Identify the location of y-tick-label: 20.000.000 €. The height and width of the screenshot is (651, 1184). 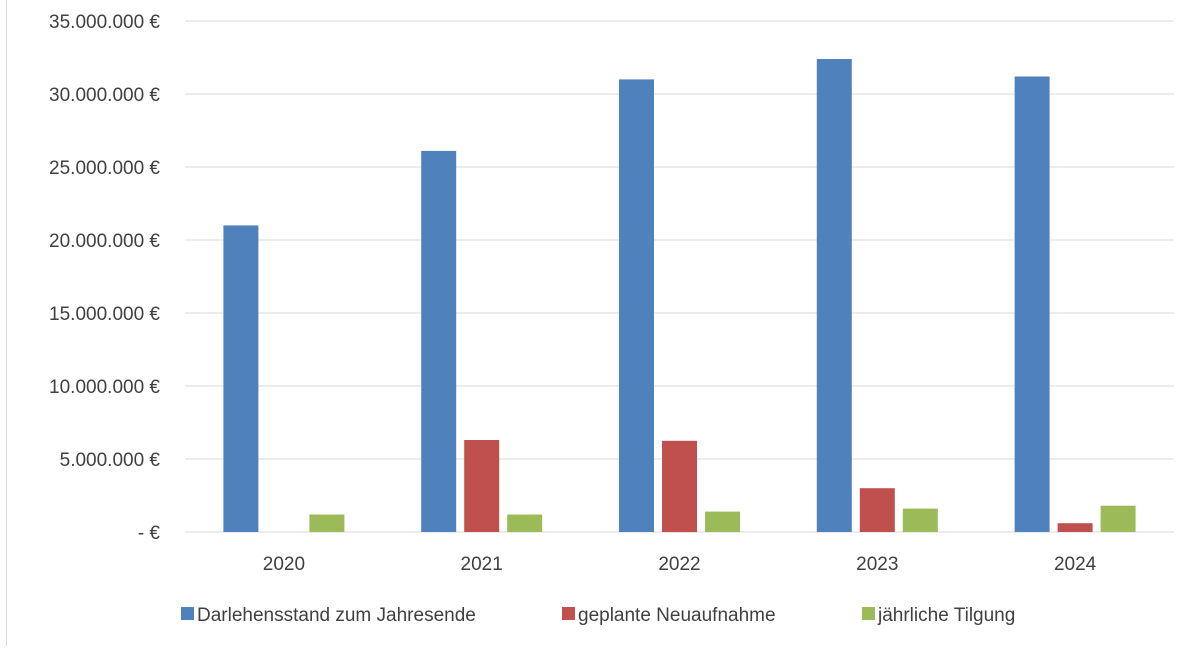
(104, 241).